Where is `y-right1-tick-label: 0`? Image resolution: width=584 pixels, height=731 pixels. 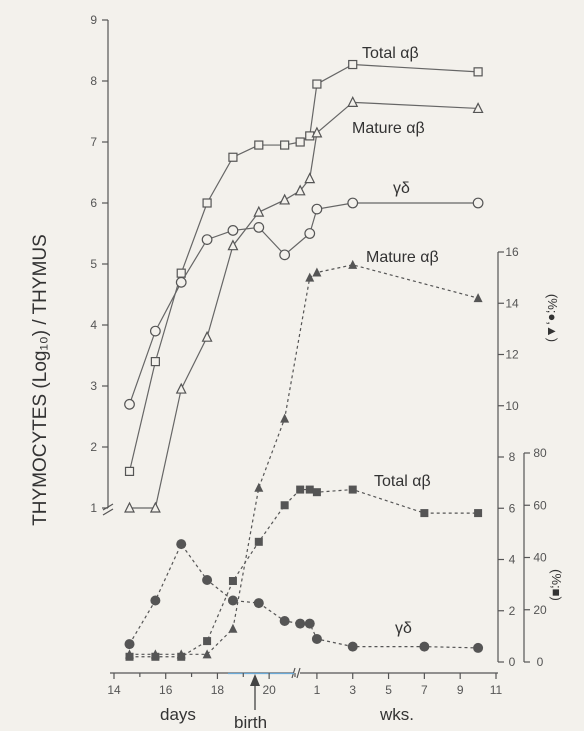 y-right1-tick-label: 0 is located at coordinates (512, 662).